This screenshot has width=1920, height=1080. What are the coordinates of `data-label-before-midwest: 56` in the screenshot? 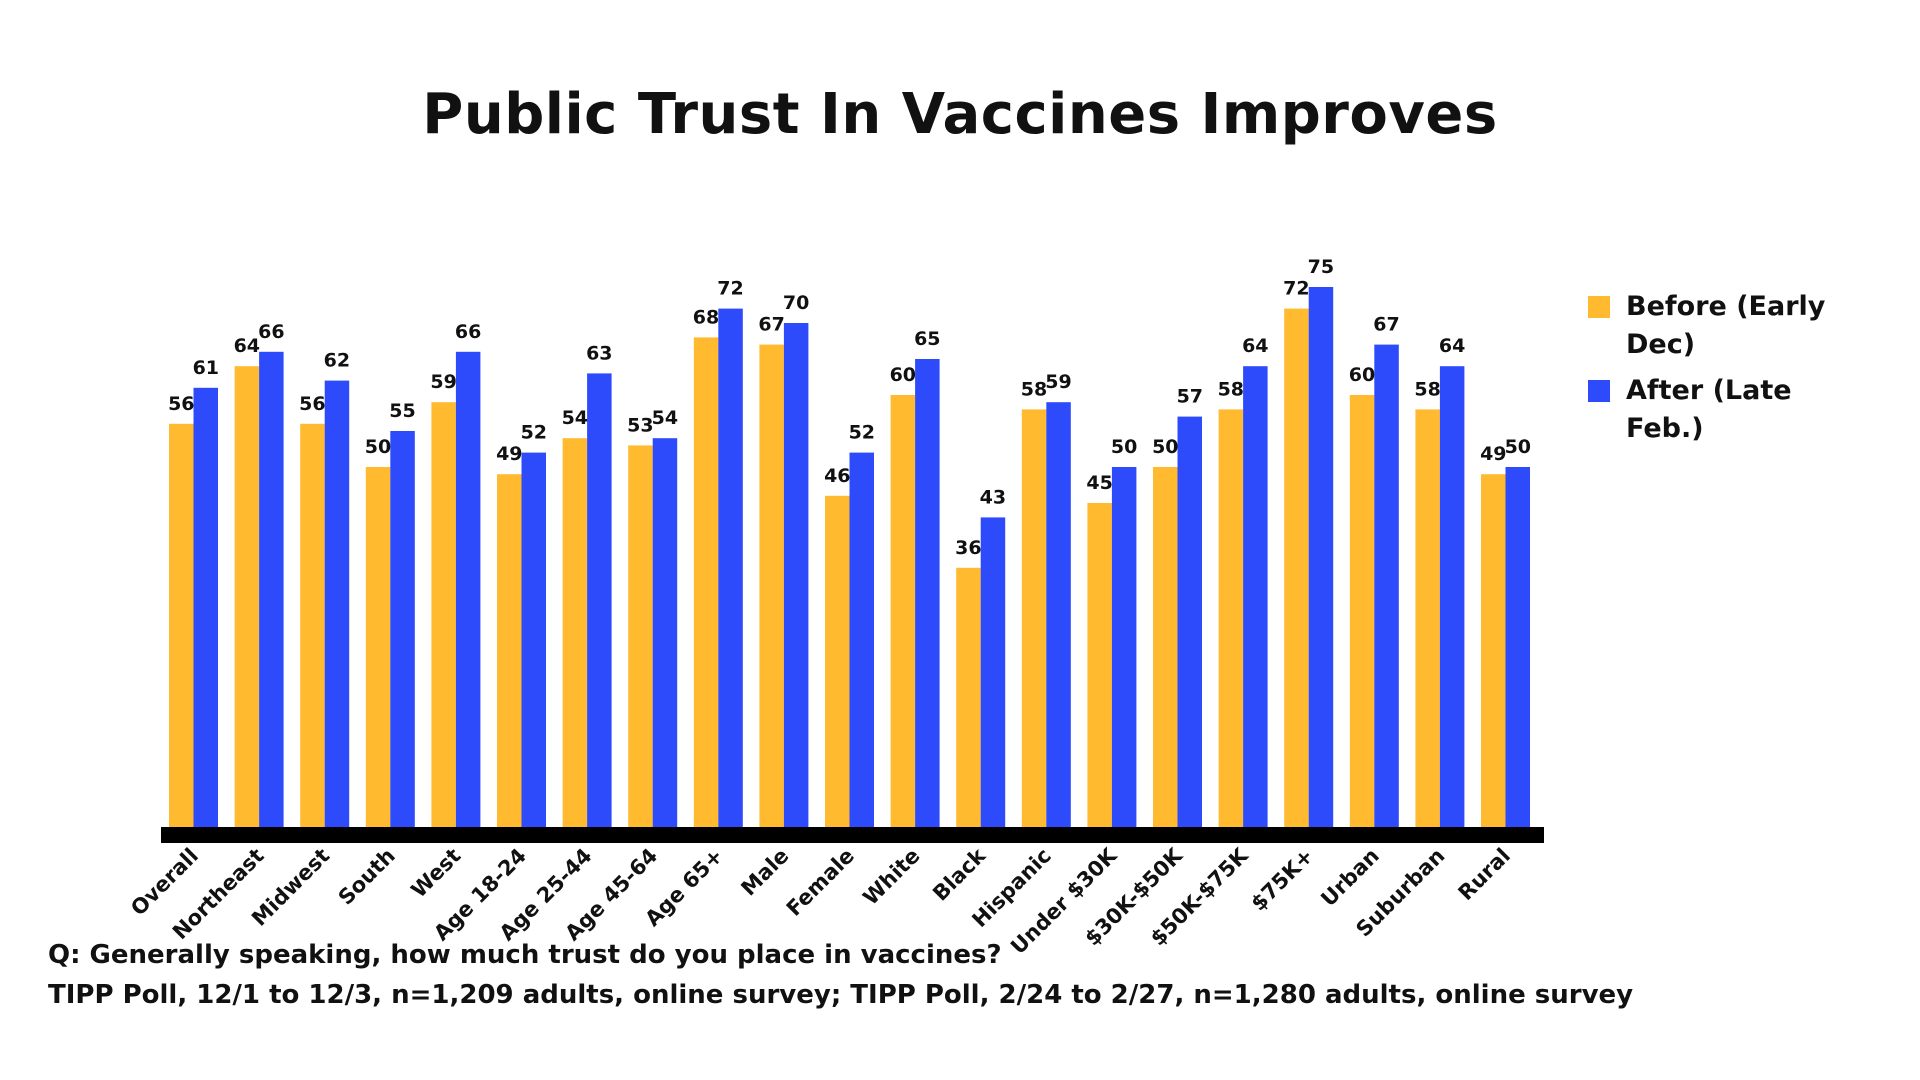 It's located at (312, 404).